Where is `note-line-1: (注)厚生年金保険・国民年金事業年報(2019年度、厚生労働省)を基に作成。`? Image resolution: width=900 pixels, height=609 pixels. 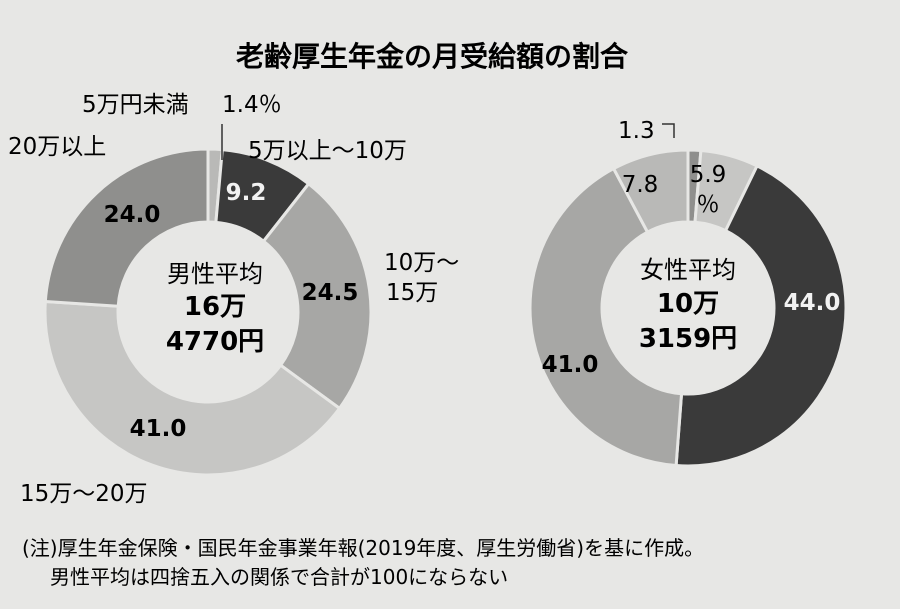 note-line-1: (注)厚生年金保険・国民年金事業年報(2019年度、厚生労働省)を基に作成。 is located at coordinates (363, 548).